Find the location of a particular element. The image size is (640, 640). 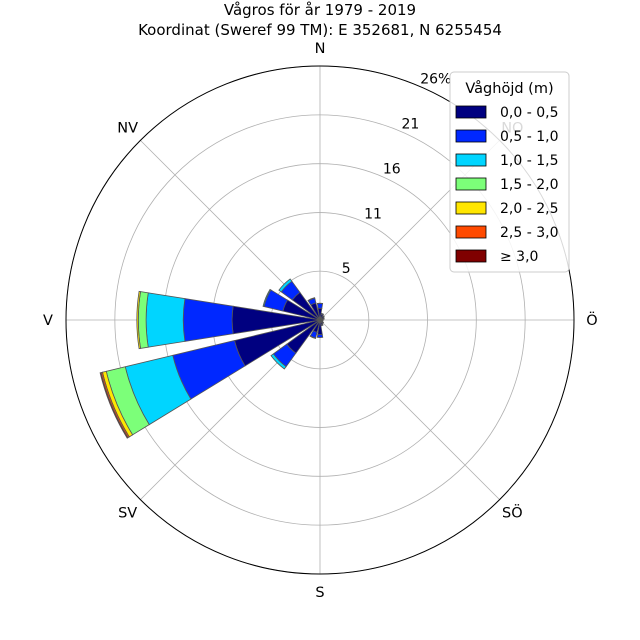

radial-label-1: 11 is located at coordinates (373, 215).